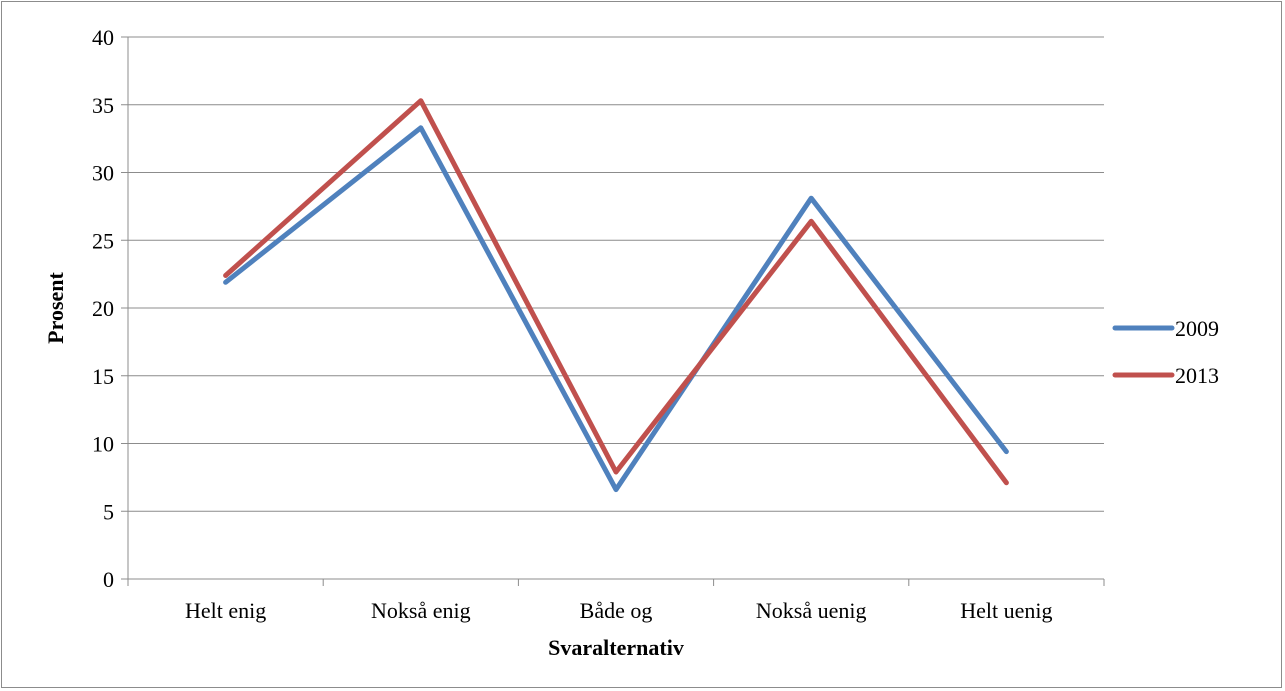 This screenshot has width=1285, height=691. Describe the element at coordinates (616, 647) in the screenshot. I see `x-axis-title: Svaralternativ` at that location.